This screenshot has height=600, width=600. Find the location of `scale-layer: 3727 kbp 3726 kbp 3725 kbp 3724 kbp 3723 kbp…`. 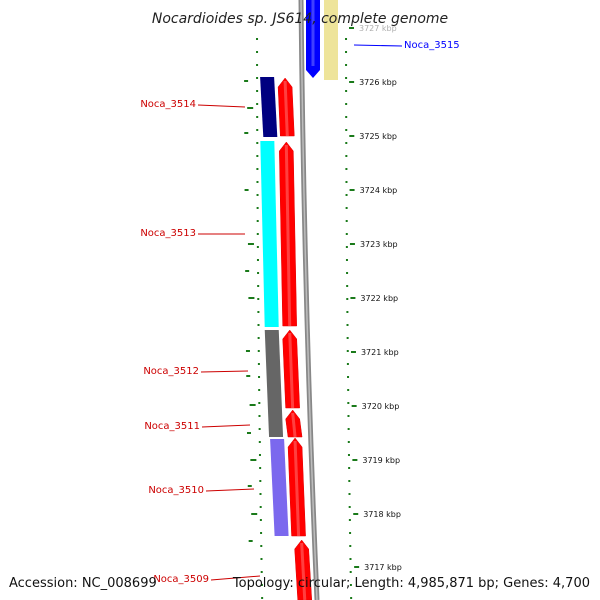

scale-layer: 3727 kbp 3726 kbp 3725 kbp 3724 kbp 3723 kbp… is located at coordinates (375, 298).